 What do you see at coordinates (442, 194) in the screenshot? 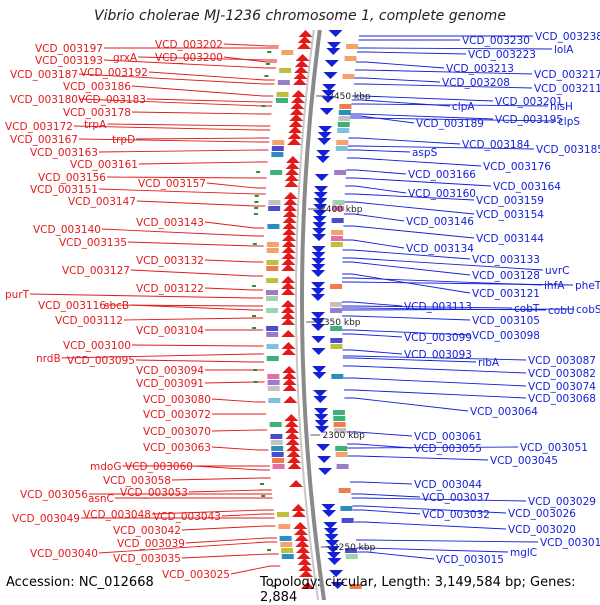
I see `right-gene-label: VCD_003160` at bounding box center [442, 194].